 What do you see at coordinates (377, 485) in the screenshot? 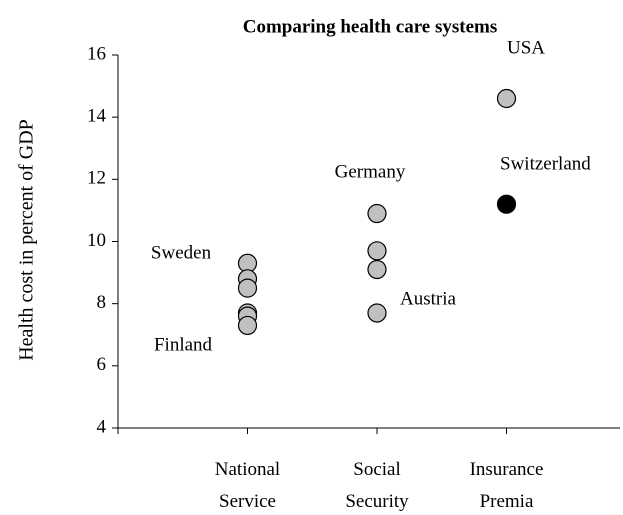
I see `x-tick-label: Social Security` at bounding box center [377, 485].